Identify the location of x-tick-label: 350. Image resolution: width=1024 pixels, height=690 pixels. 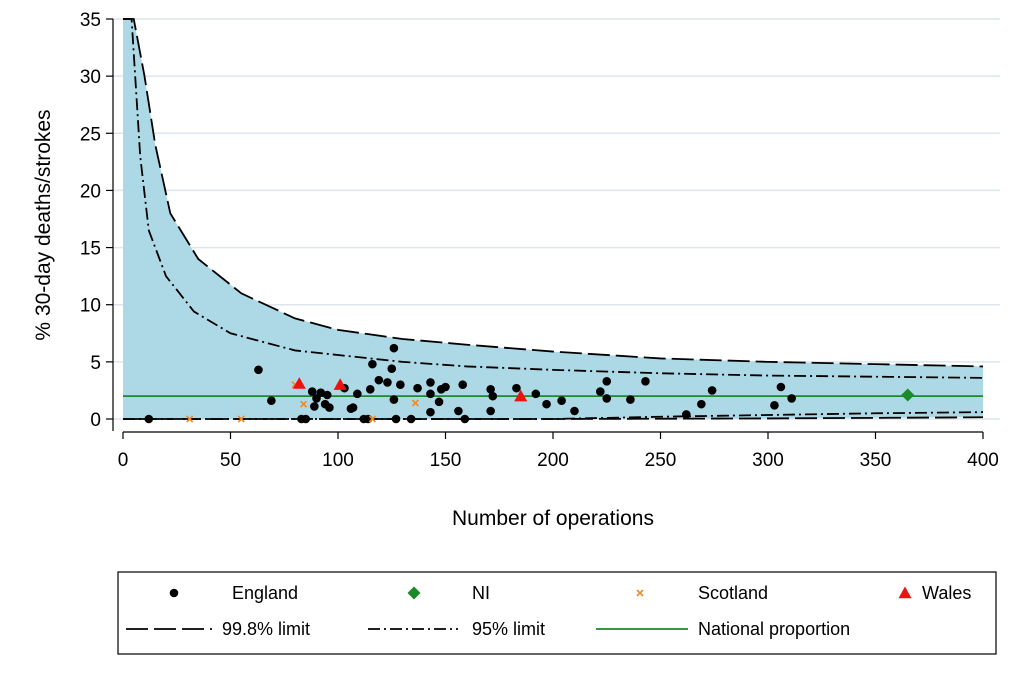
(876, 460).